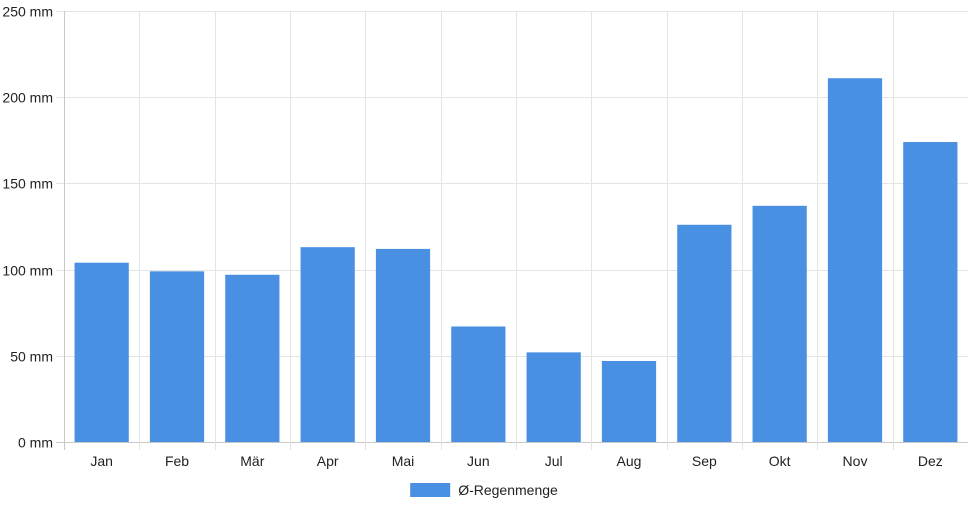  Describe the element at coordinates (403, 345) in the screenshot. I see `bar-mai` at that location.